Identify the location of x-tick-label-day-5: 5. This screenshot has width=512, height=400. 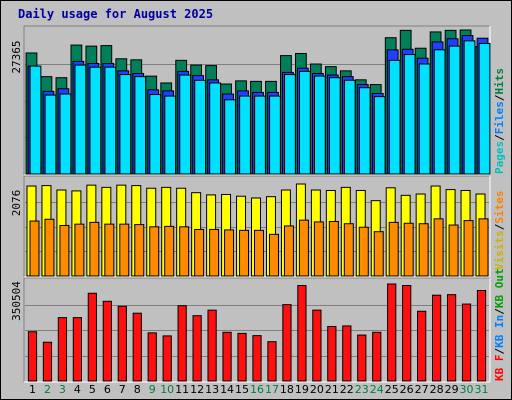
(92, 389).